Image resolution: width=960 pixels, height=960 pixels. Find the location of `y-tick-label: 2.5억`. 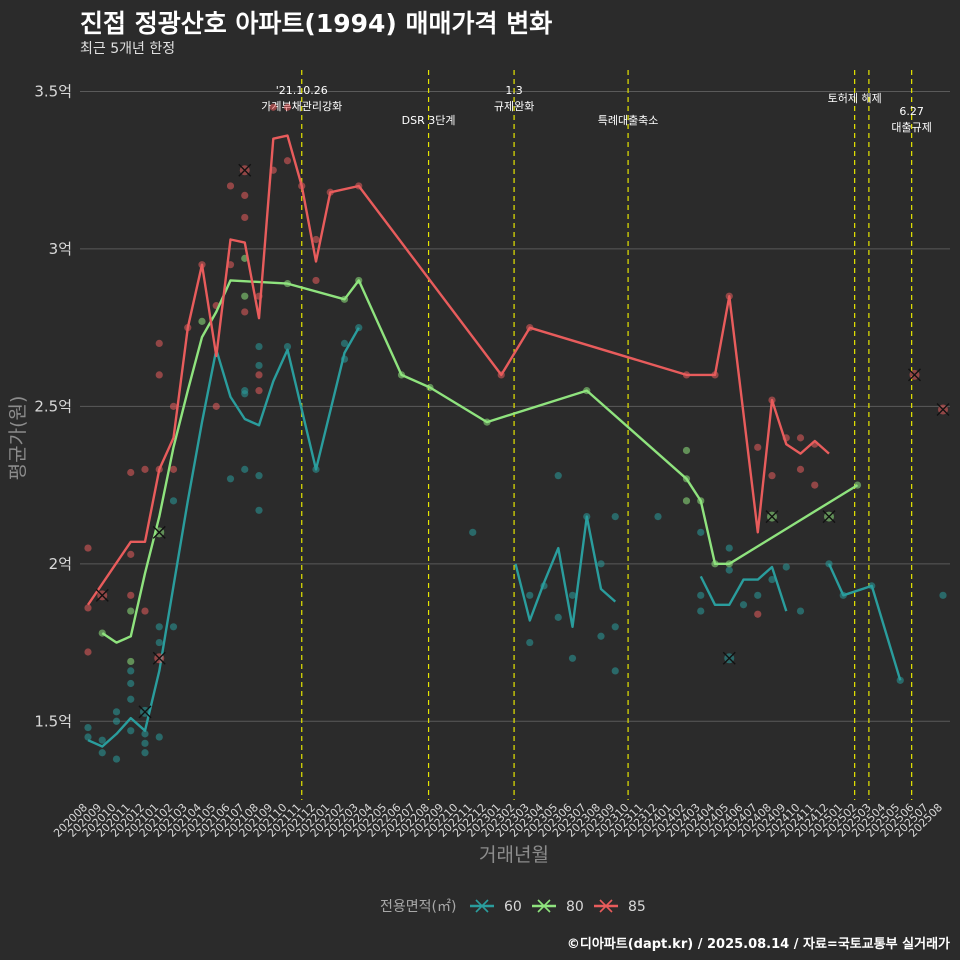

y-tick-label: 2.5억 is located at coordinates (53, 406).